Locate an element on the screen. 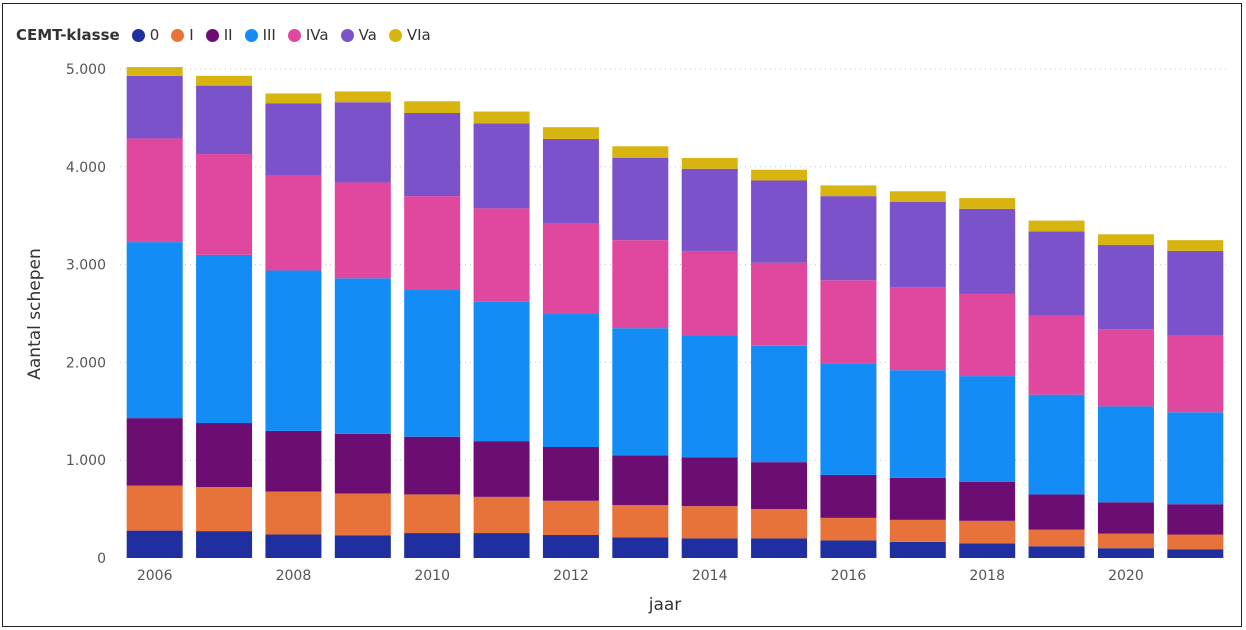  bar-segment-2021-IVa is located at coordinates (1195, 374).